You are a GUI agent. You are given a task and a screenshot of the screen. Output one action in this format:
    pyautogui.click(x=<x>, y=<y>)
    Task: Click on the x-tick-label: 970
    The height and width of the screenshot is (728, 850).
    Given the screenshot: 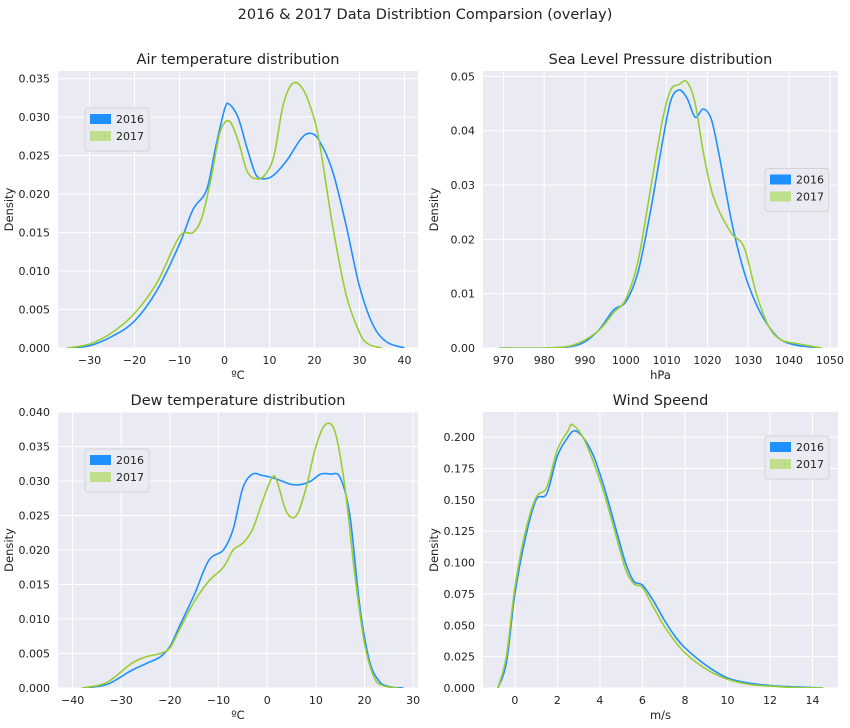 What is the action you would take?
    pyautogui.click(x=503, y=360)
    